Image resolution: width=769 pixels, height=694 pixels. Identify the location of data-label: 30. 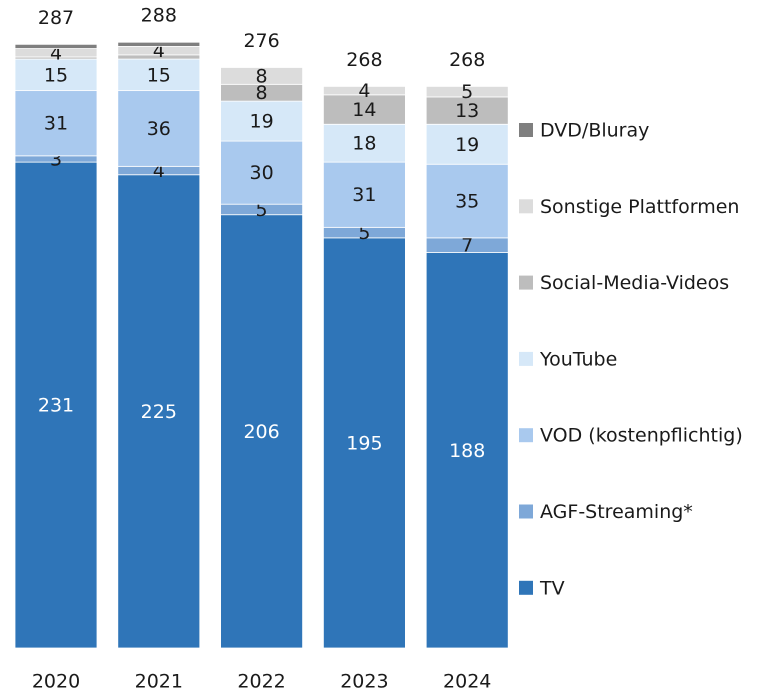
(262, 173).